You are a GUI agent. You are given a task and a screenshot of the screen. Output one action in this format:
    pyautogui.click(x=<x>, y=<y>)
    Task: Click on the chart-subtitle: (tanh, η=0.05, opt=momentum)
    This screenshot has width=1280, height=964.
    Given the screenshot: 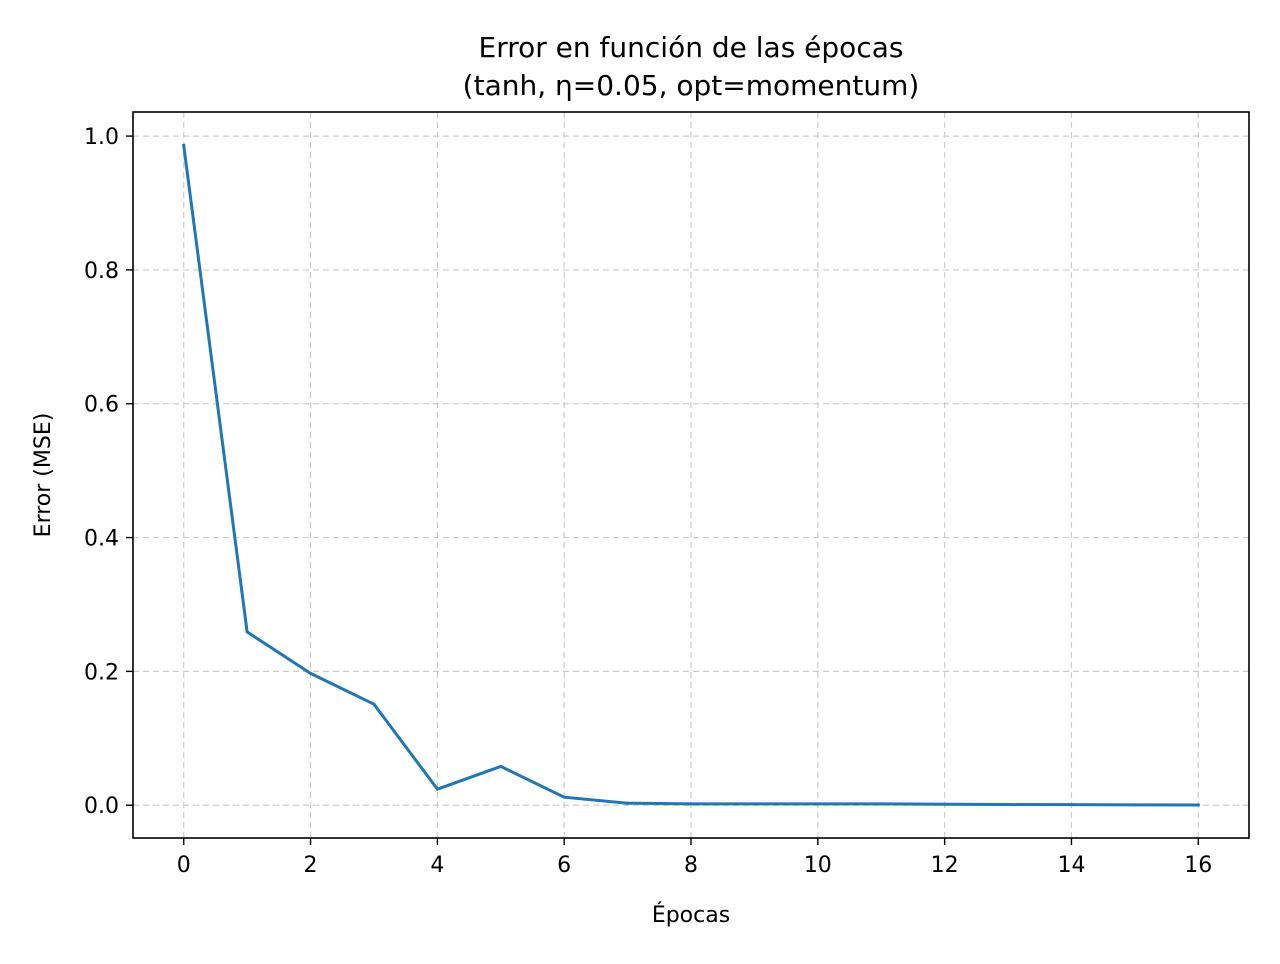 What is the action you would take?
    pyautogui.click(x=691, y=85)
    